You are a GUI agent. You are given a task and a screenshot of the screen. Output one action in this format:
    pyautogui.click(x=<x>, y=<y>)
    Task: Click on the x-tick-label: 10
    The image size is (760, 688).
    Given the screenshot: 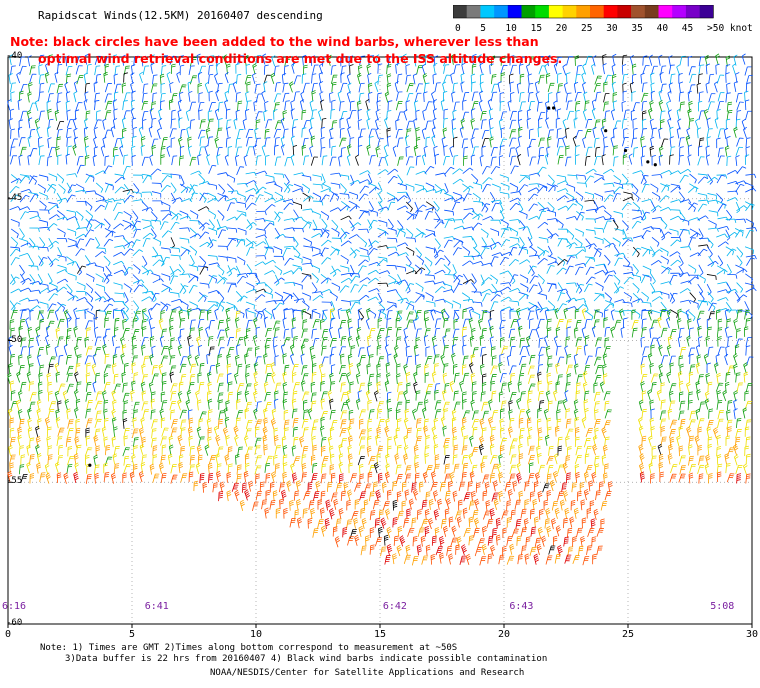 What is the action you would take?
    pyautogui.click(x=256, y=634)
    